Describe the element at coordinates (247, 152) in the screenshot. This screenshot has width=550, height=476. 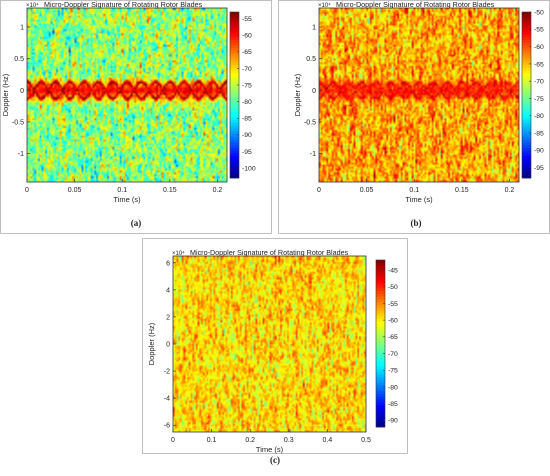
I see `colorbar-tick-label: -95` at that location.